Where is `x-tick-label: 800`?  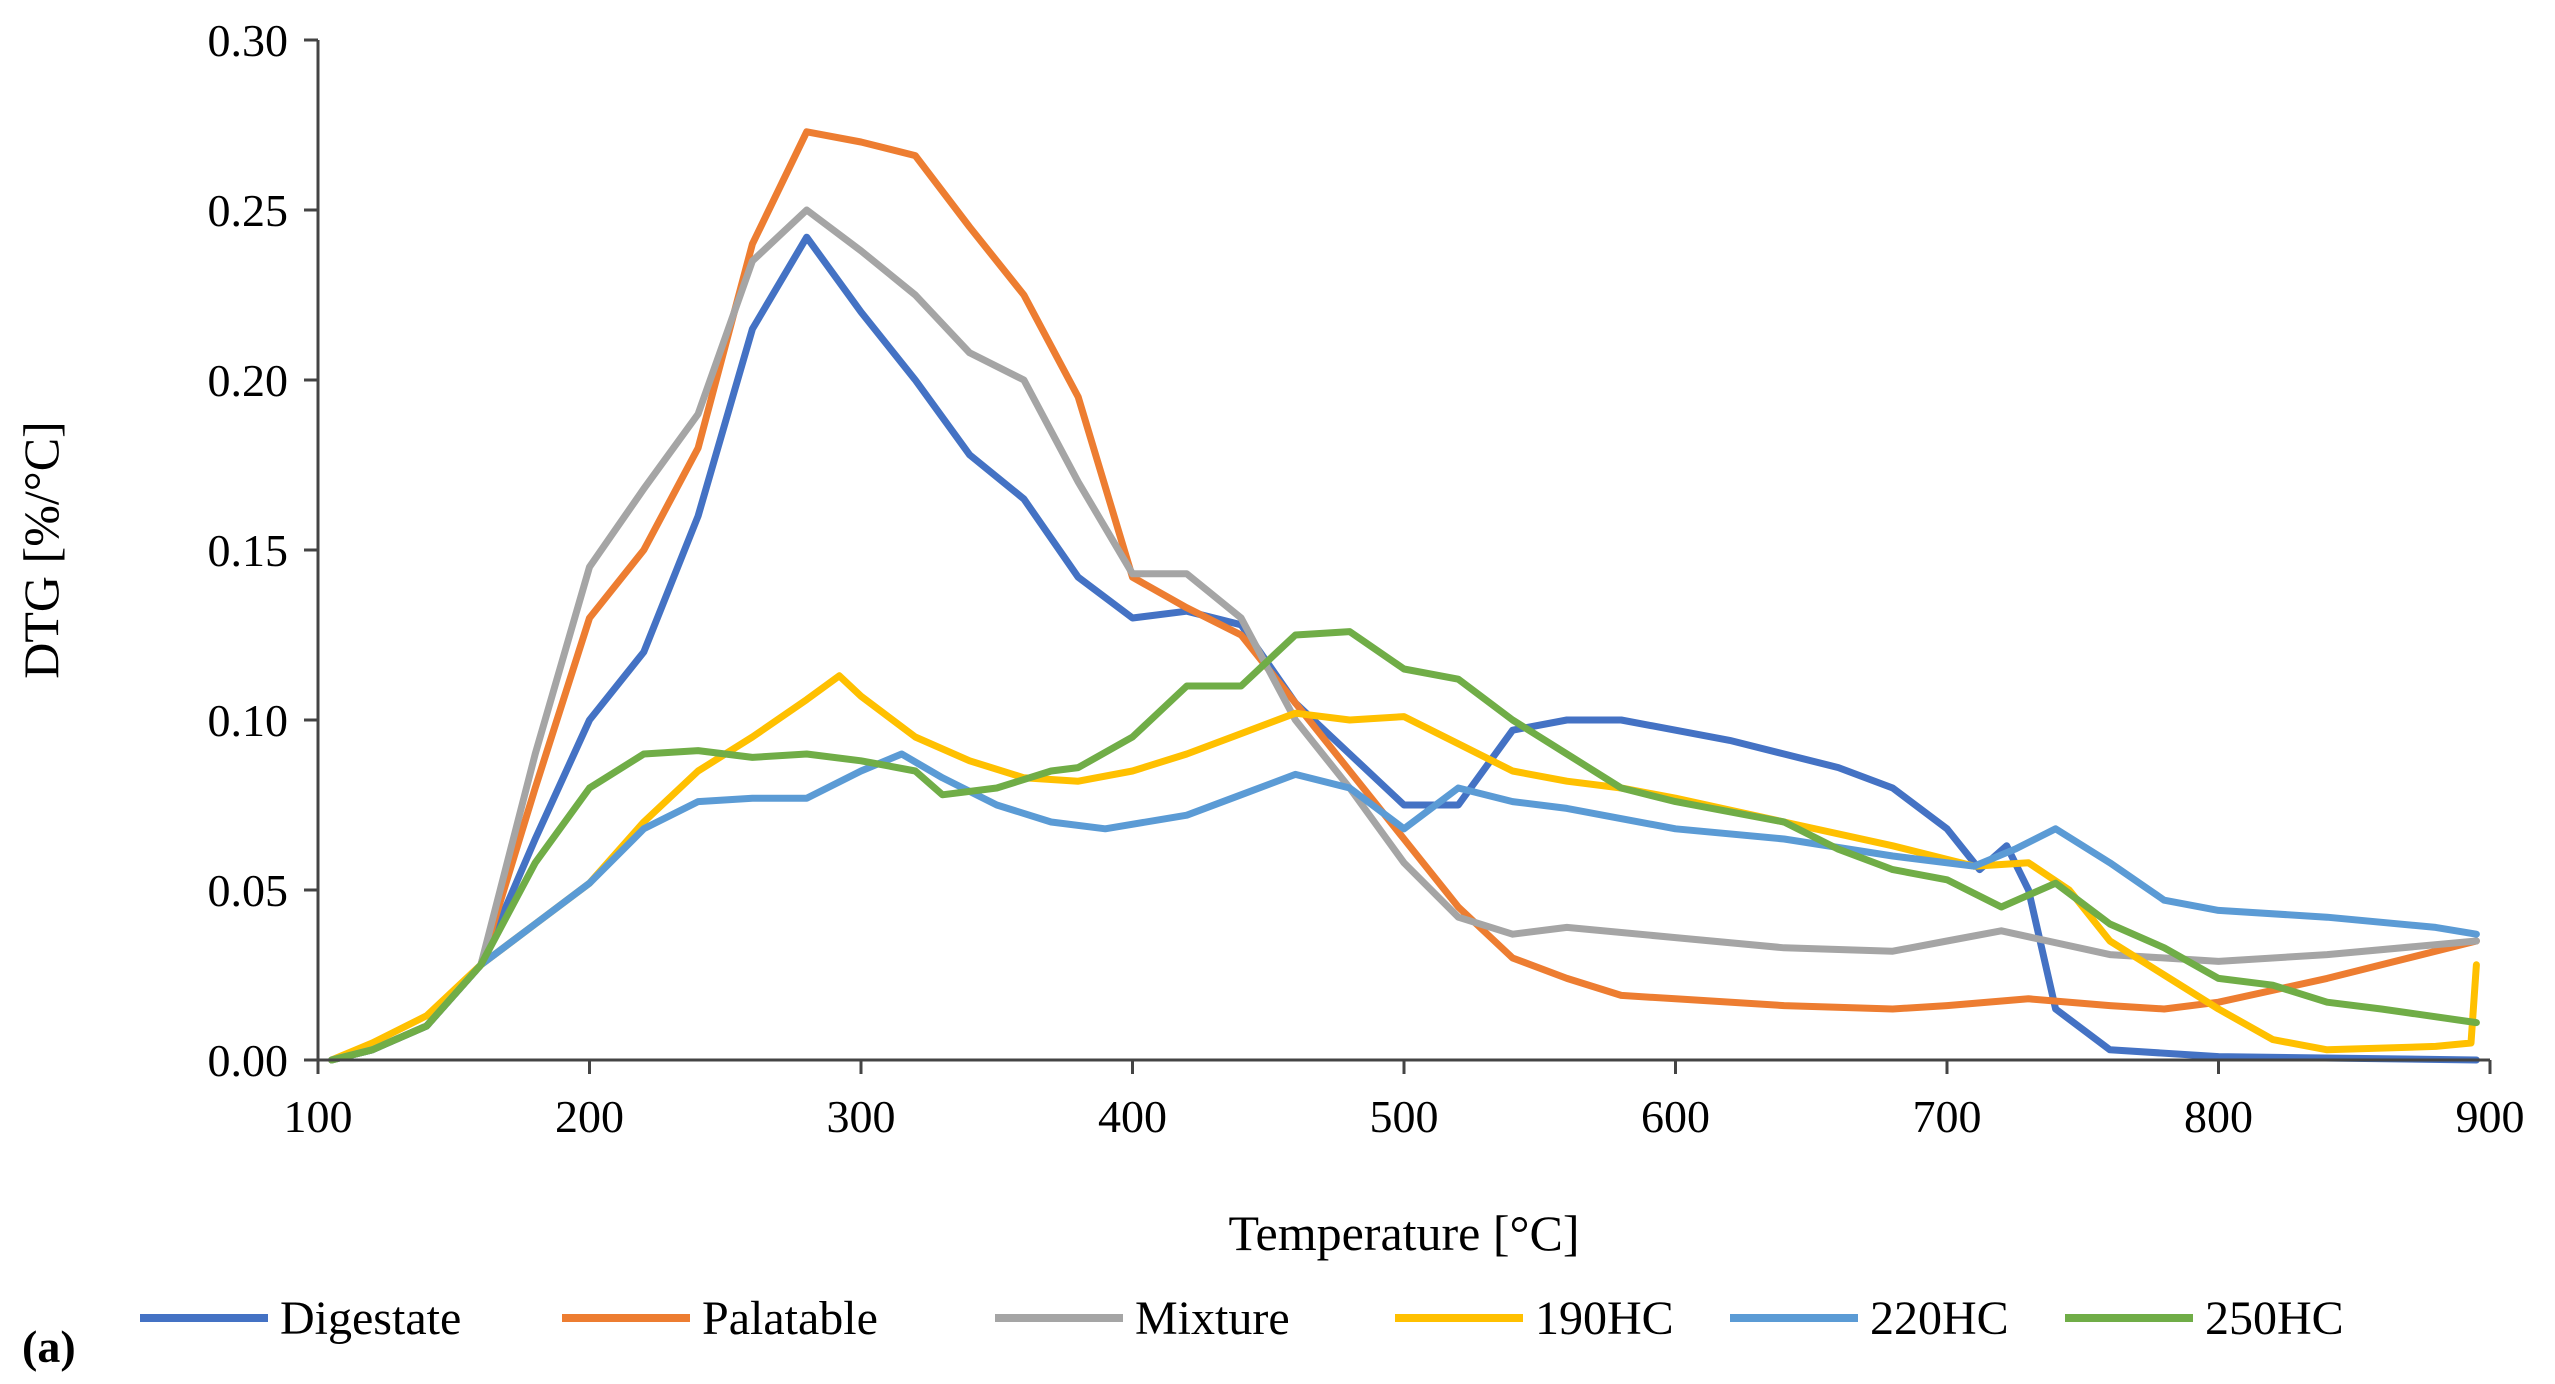
x-tick-label: 800 is located at coordinates (2218, 1116).